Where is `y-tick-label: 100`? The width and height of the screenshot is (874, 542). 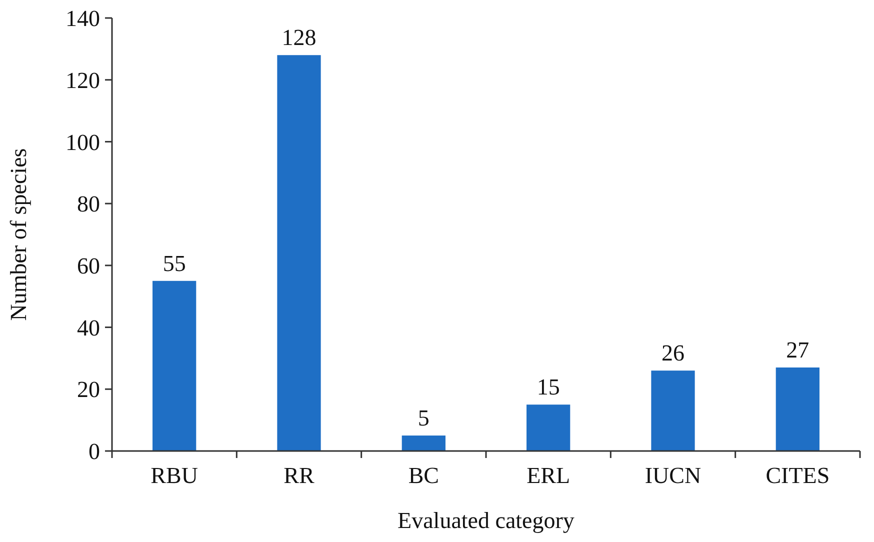 y-tick-label: 100 is located at coordinates (83, 142).